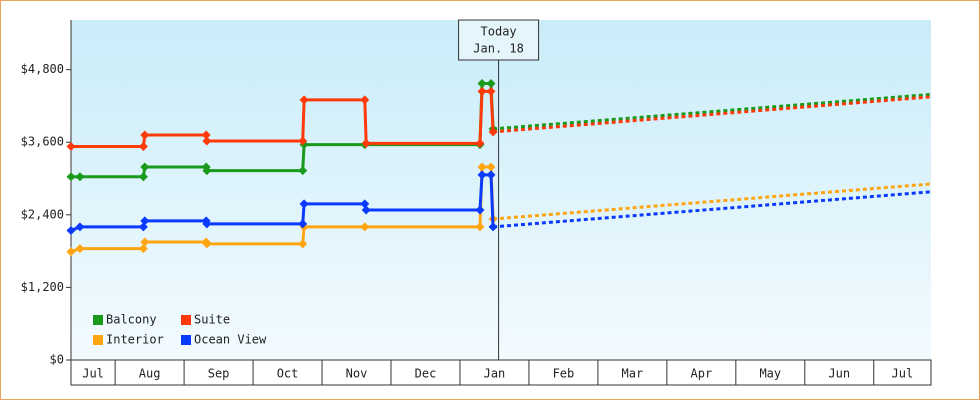  I want to click on y-tick-label: $3,600, so click(42, 142).